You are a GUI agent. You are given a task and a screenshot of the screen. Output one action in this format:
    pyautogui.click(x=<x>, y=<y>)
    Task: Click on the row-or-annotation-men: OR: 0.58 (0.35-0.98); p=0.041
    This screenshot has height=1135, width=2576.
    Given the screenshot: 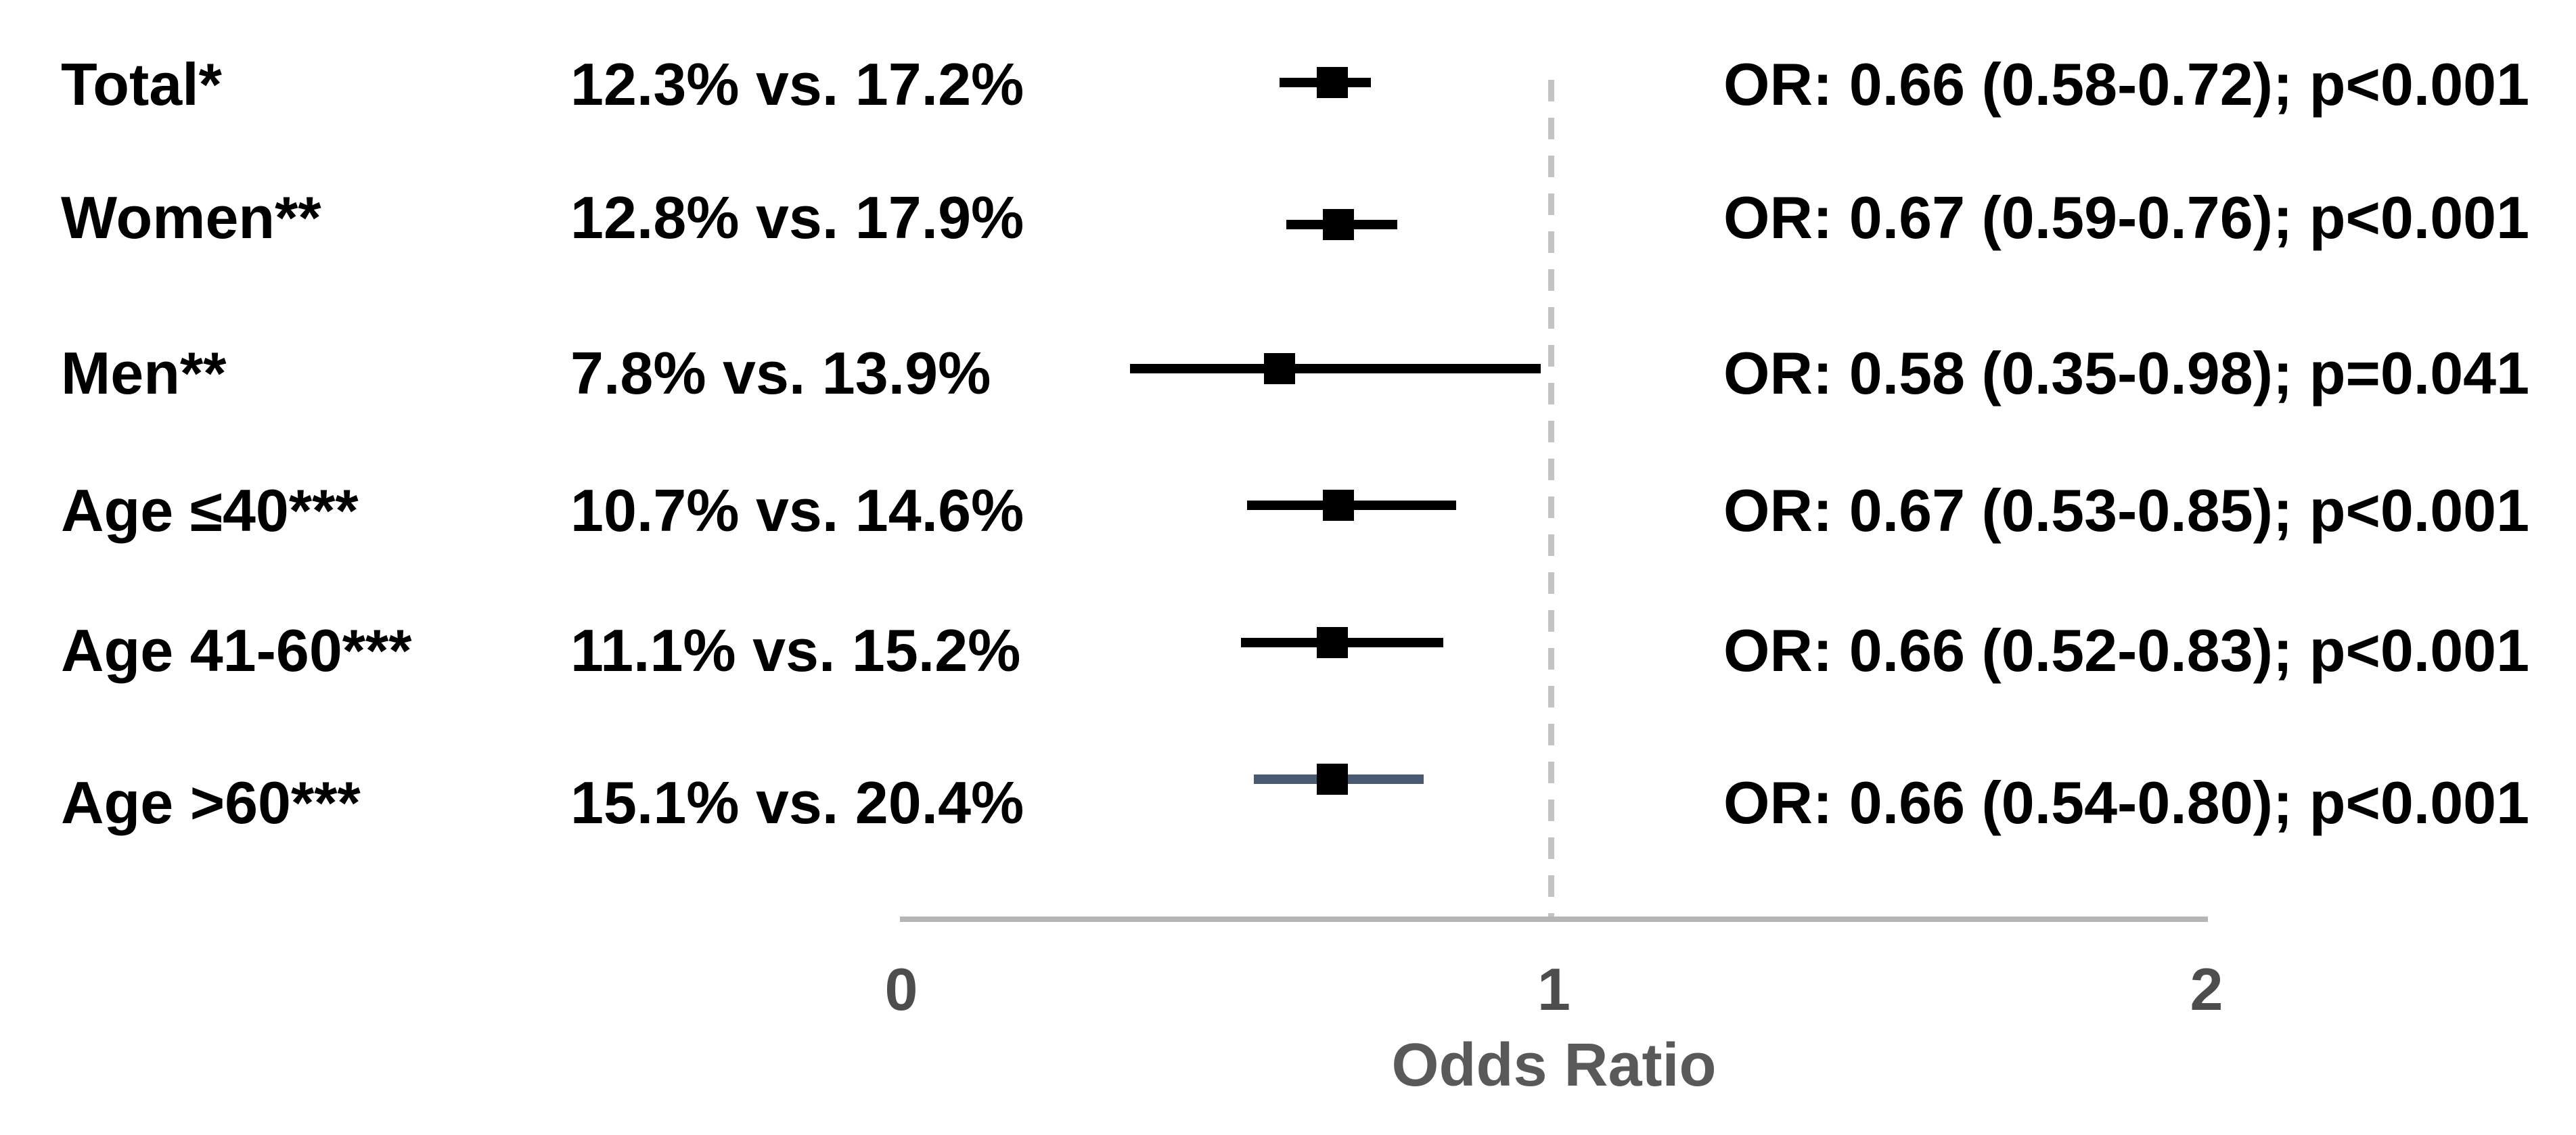 What is the action you would take?
    pyautogui.click(x=2126, y=373)
    